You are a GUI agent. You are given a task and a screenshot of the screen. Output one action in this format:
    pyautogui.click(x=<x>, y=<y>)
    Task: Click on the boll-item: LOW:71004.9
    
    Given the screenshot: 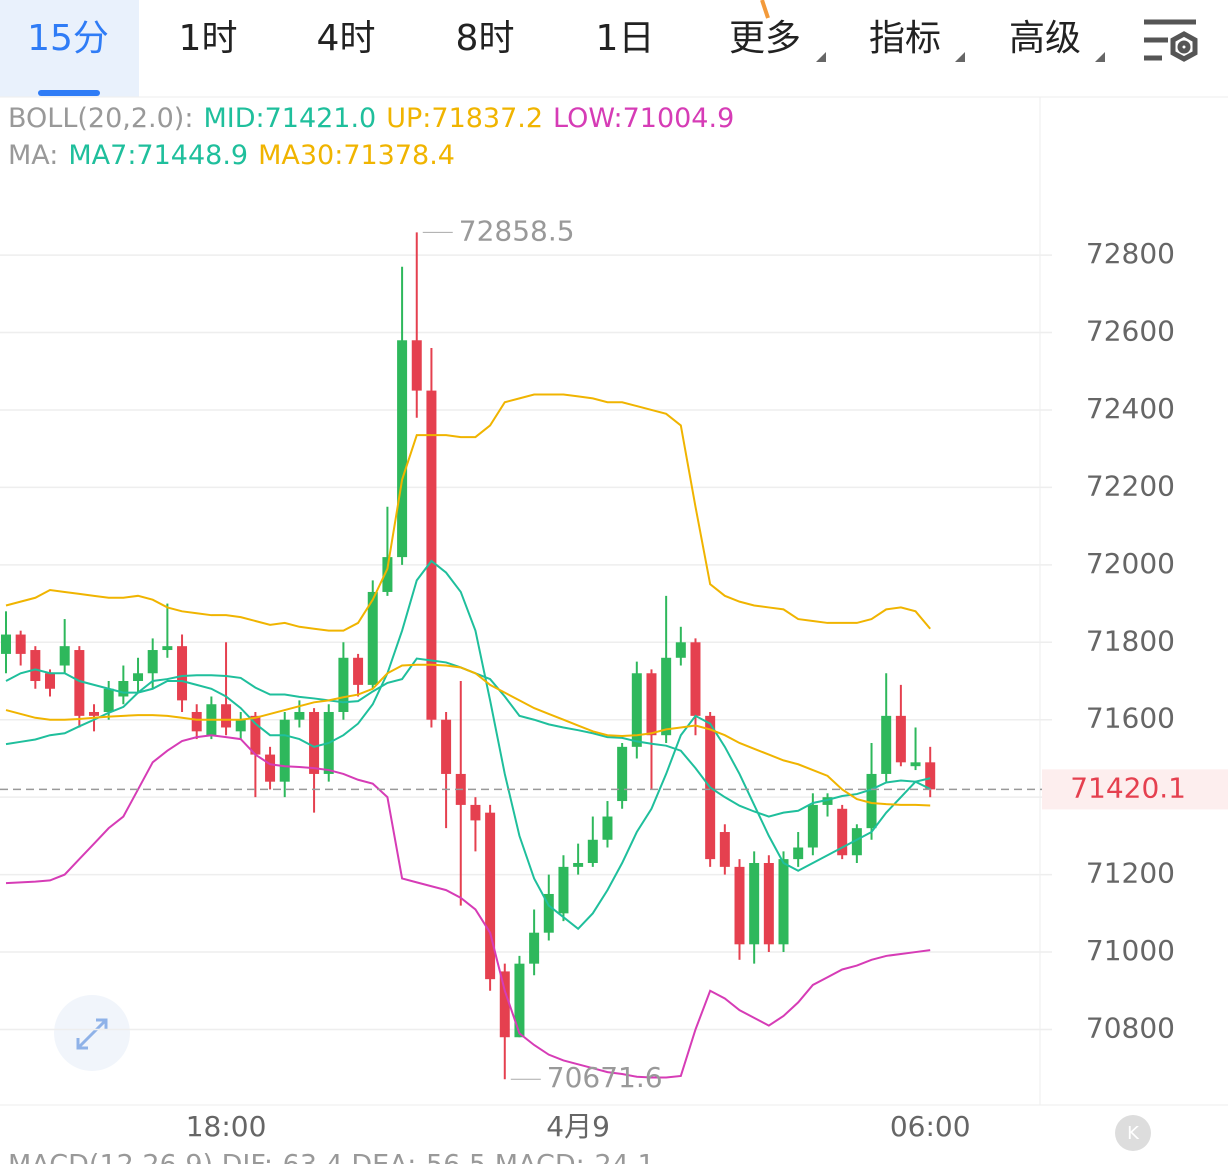 What is the action you would take?
    pyautogui.click(x=643, y=118)
    